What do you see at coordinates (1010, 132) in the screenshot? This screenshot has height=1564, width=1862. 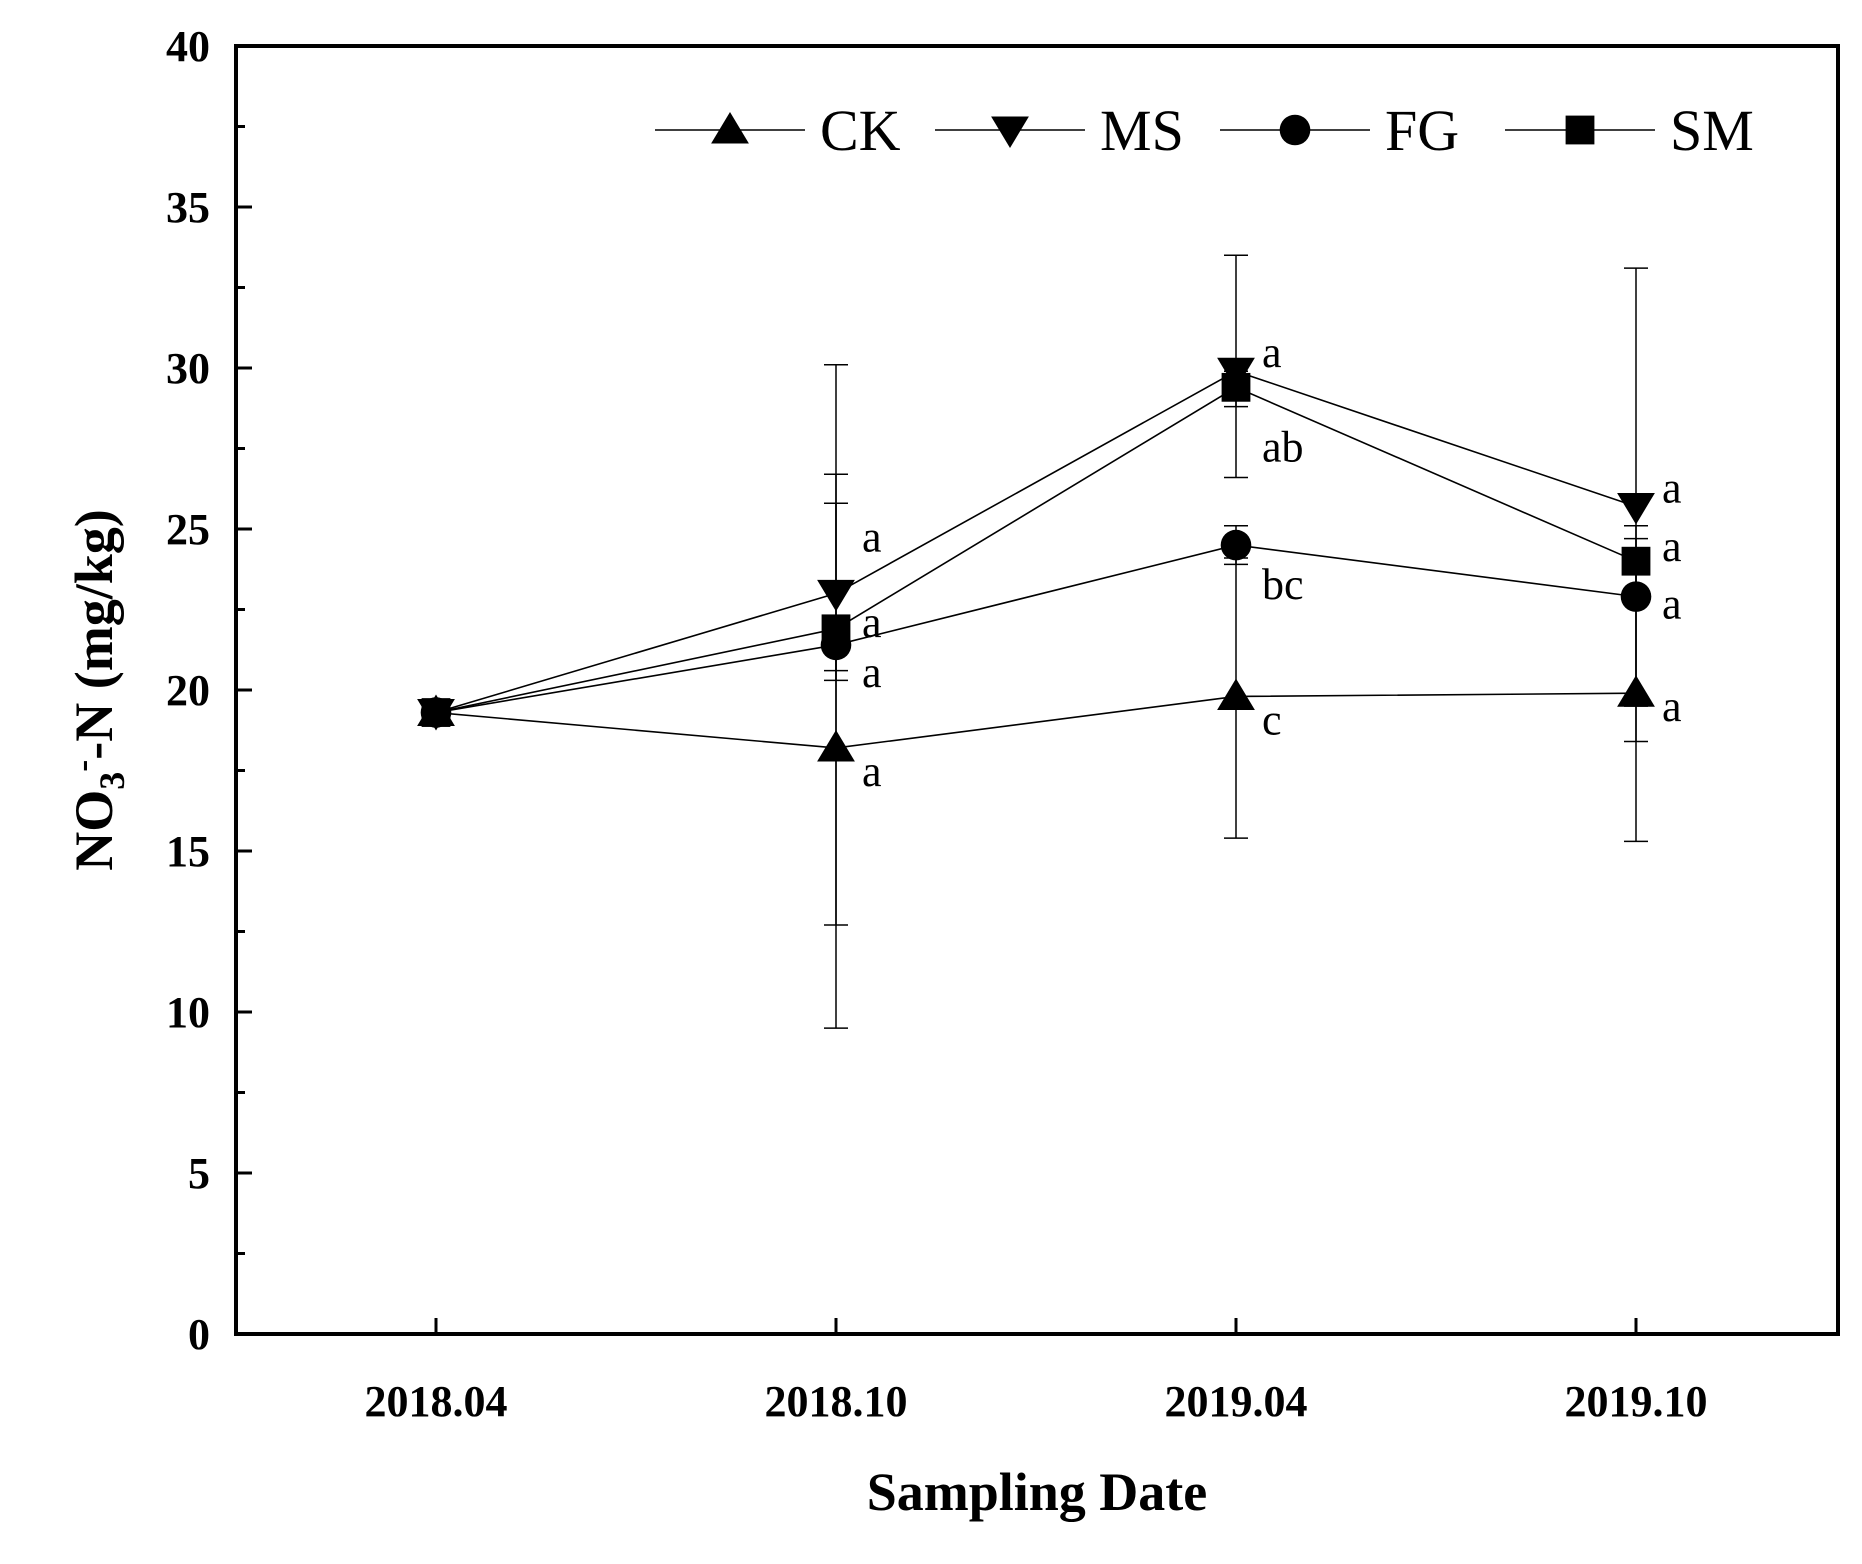 I see `legend-marker-ms` at bounding box center [1010, 132].